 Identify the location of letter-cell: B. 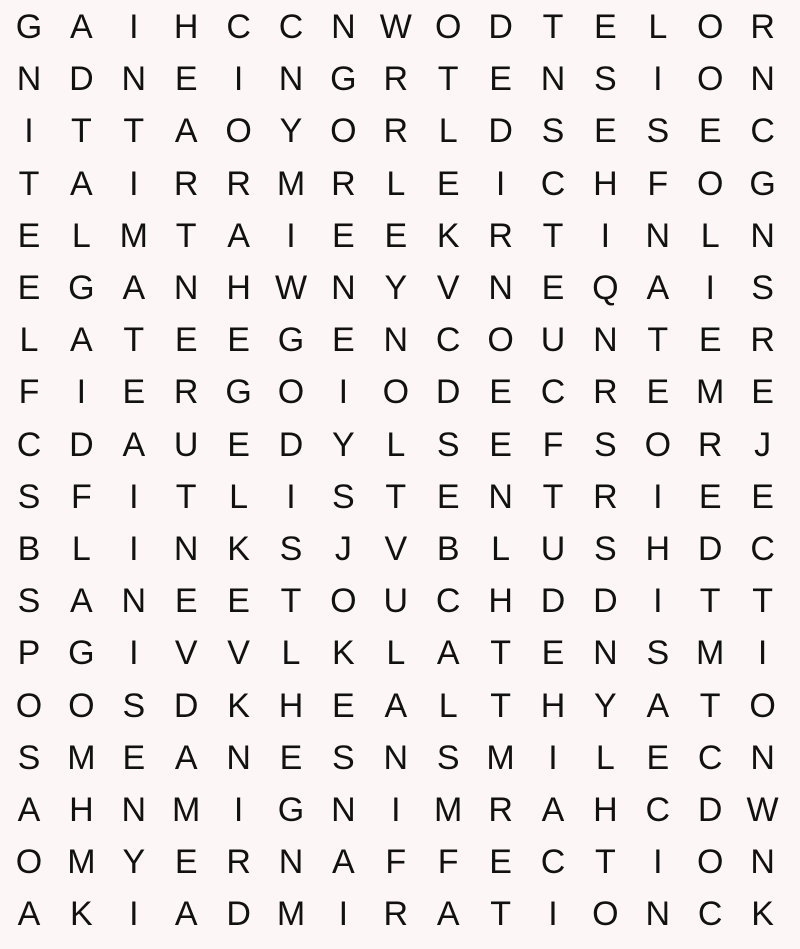
(29, 549).